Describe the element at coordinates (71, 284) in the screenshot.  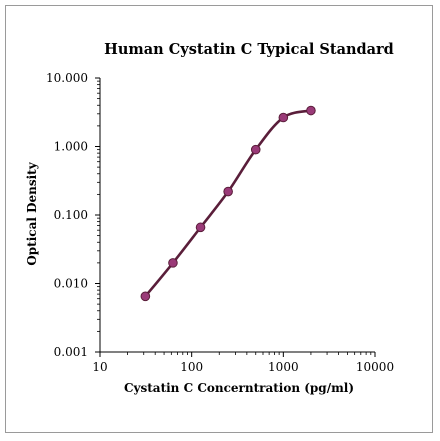
I see `y-tick-label: 0.010` at that location.